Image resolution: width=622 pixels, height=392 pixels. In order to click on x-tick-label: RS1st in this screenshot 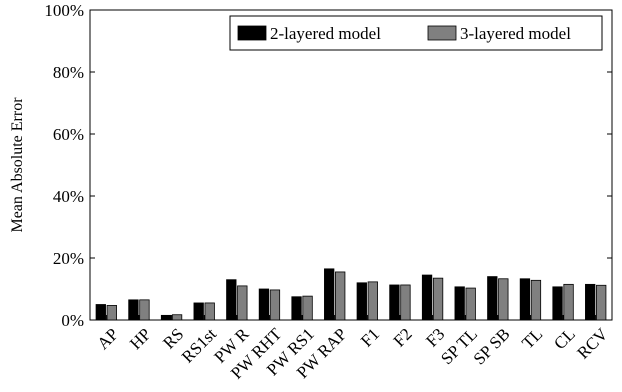, I will do `click(199, 345)`.